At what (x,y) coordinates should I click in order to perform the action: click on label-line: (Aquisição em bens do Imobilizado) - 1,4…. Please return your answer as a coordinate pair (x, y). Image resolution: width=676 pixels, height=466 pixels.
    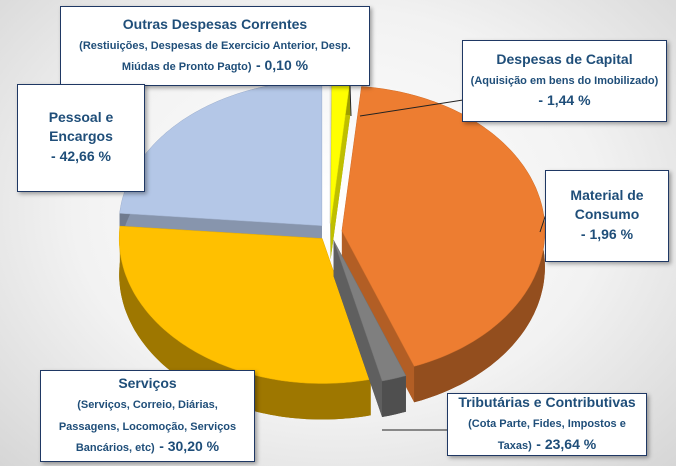
    Looking at the image, I should click on (564, 90).